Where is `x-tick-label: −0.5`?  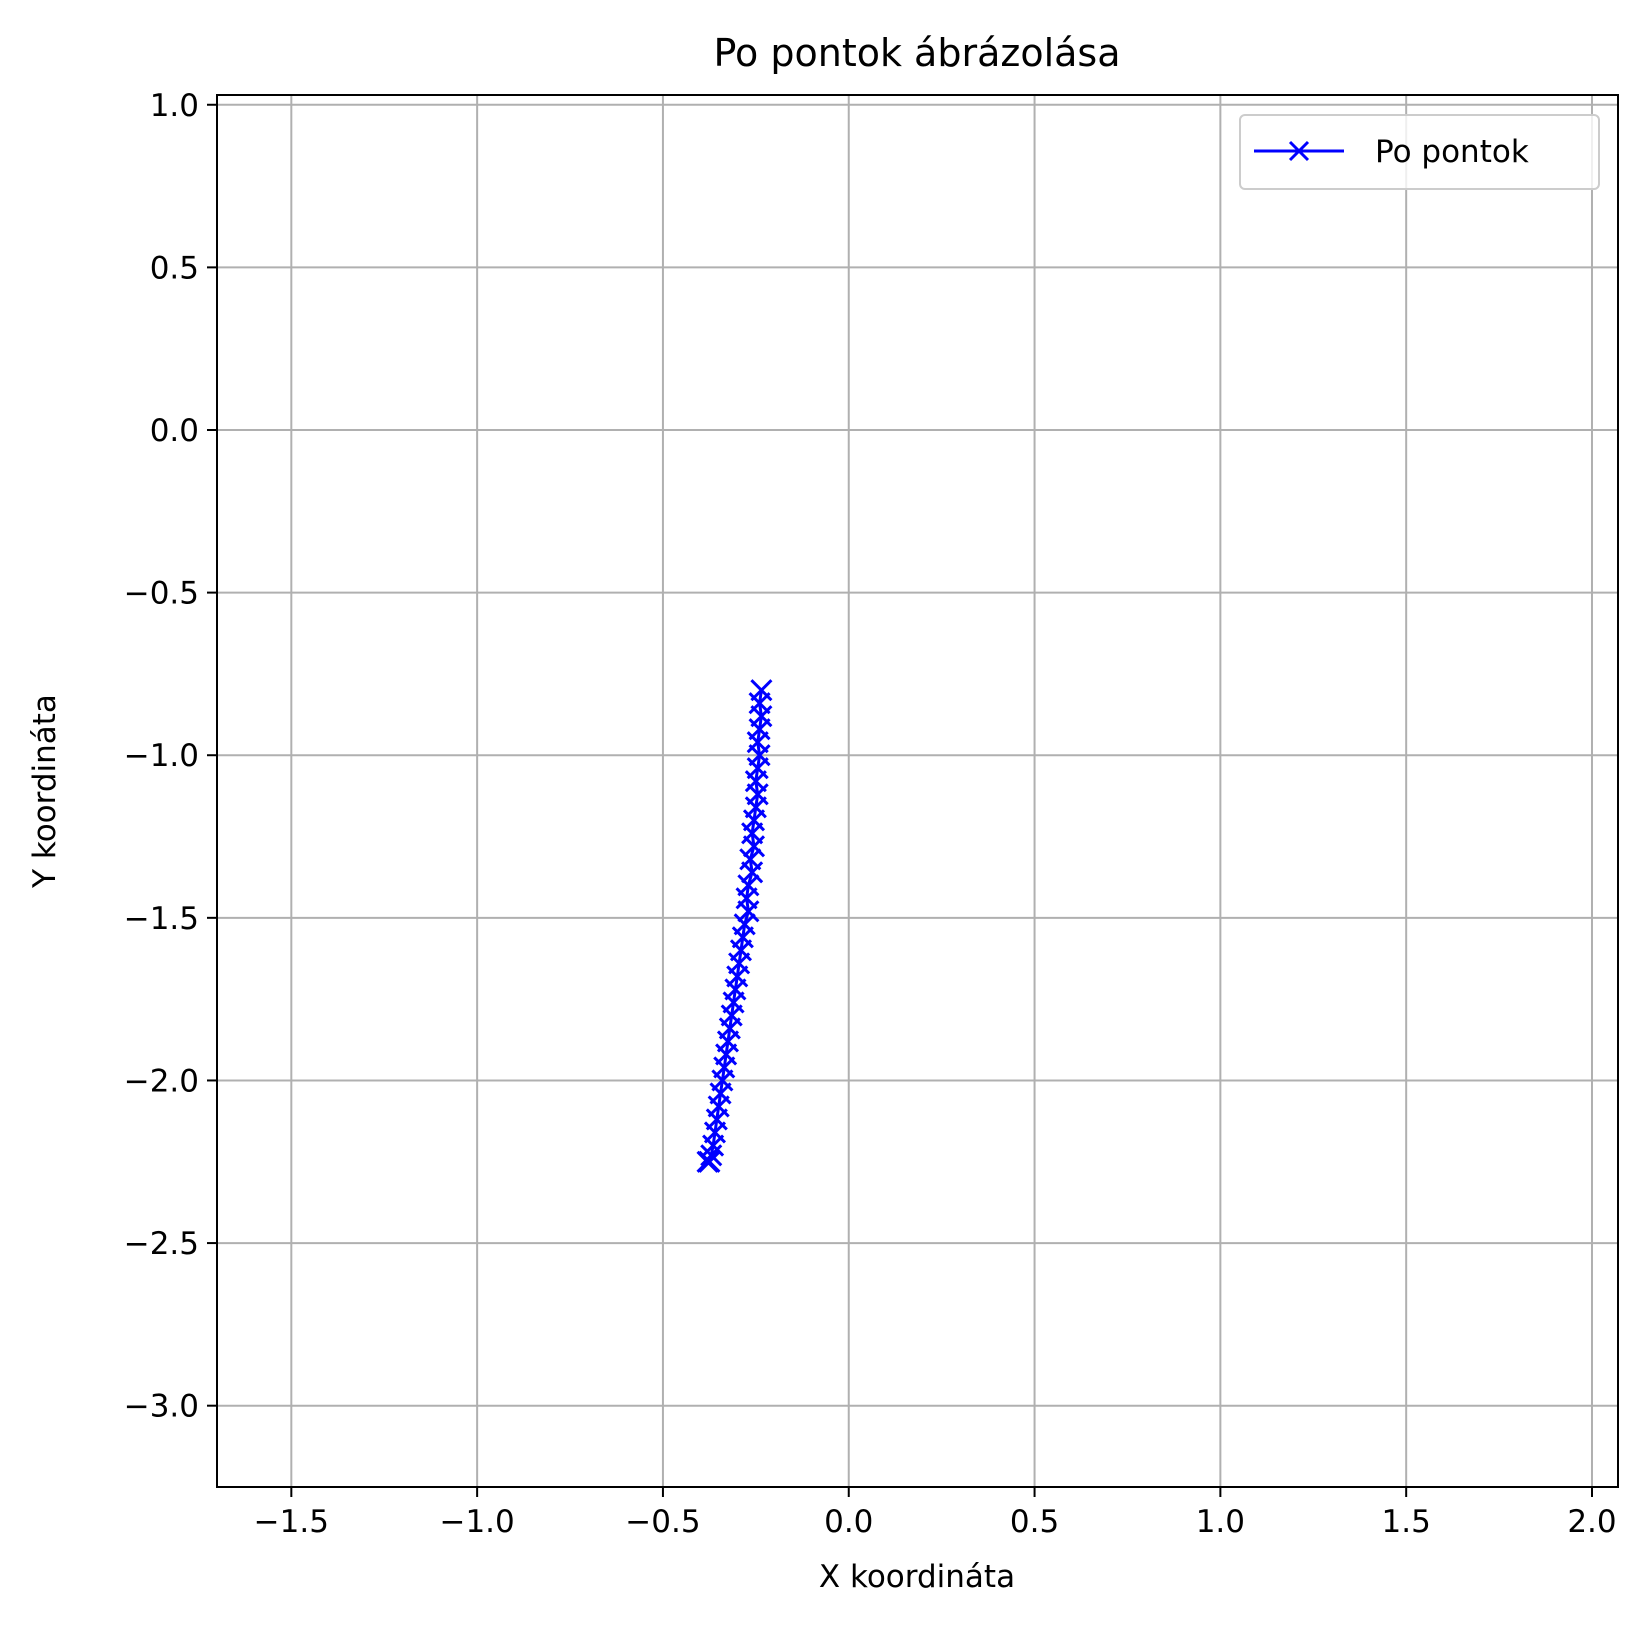
x-tick-label: −0.5 is located at coordinates (662, 1522).